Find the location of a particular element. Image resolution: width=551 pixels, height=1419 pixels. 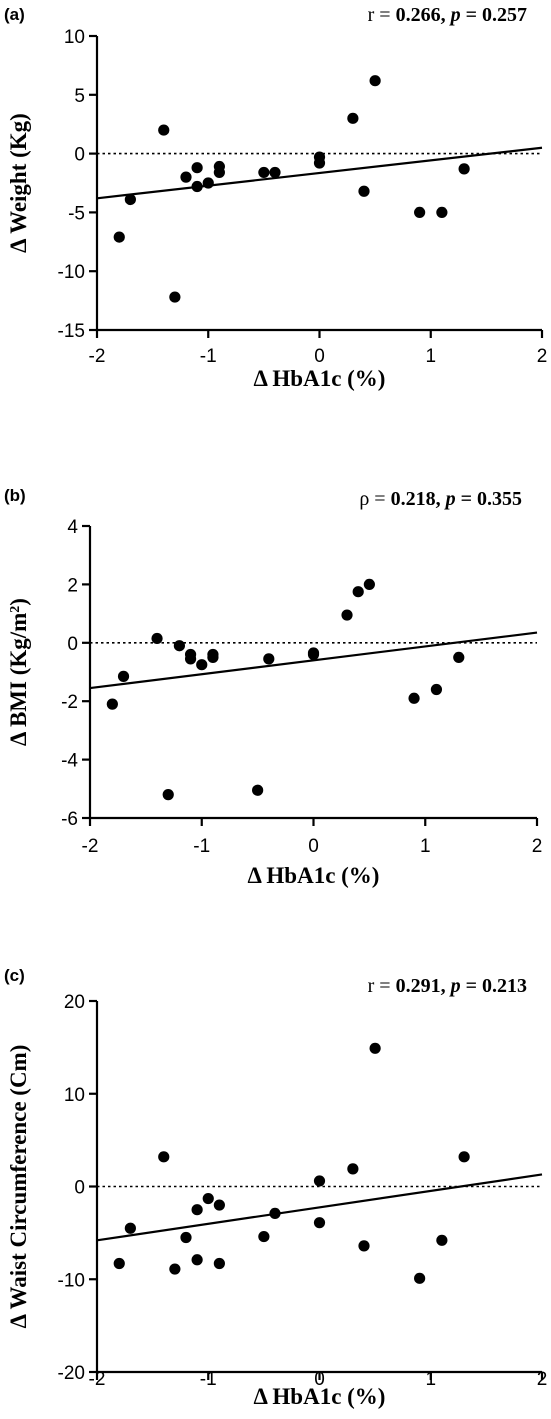

y-tick-label: -6 is located at coordinates (69, 819).